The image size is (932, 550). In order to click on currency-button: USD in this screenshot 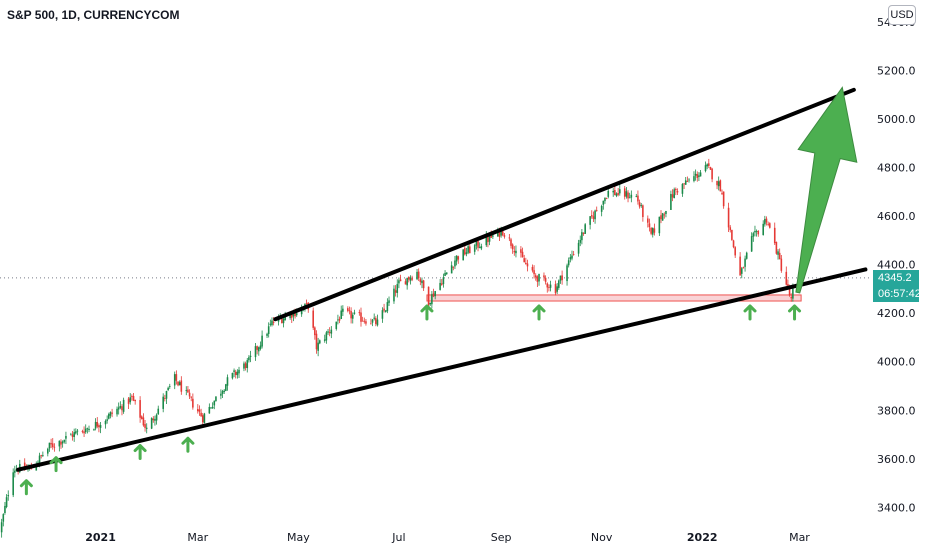, I will do `click(902, 15)`.